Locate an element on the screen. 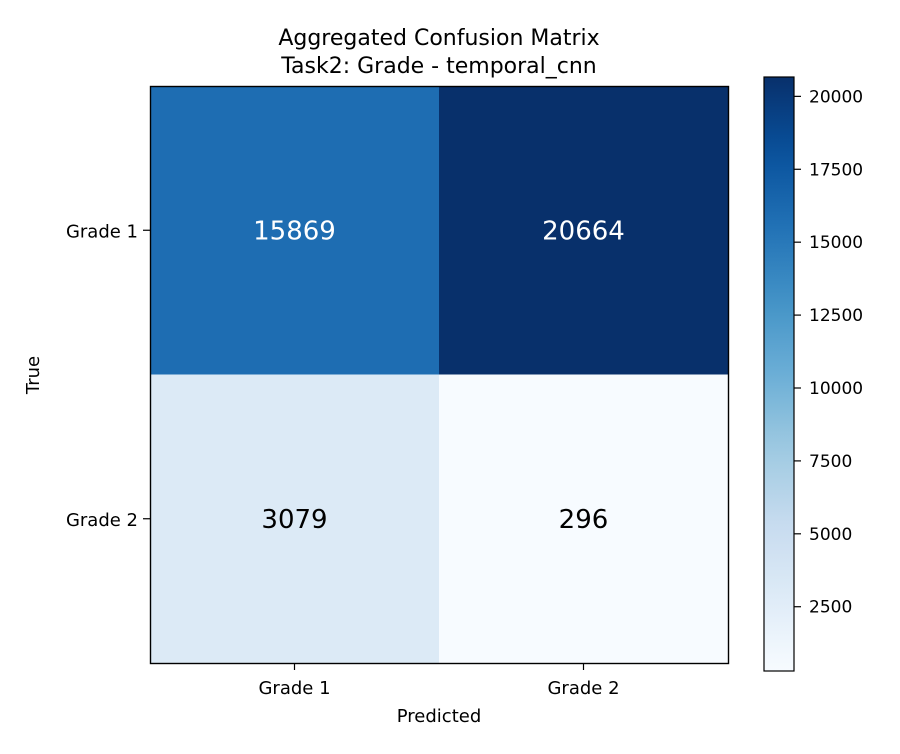  x-tick-label: Grade 1 is located at coordinates (294, 688).